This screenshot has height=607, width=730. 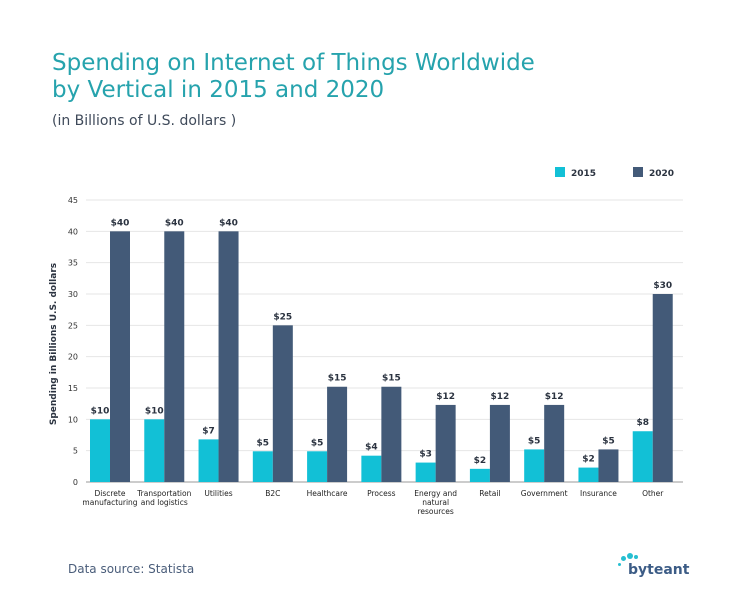 What do you see at coordinates (653, 493) in the screenshot?
I see `x-tick-label: Other` at bounding box center [653, 493].